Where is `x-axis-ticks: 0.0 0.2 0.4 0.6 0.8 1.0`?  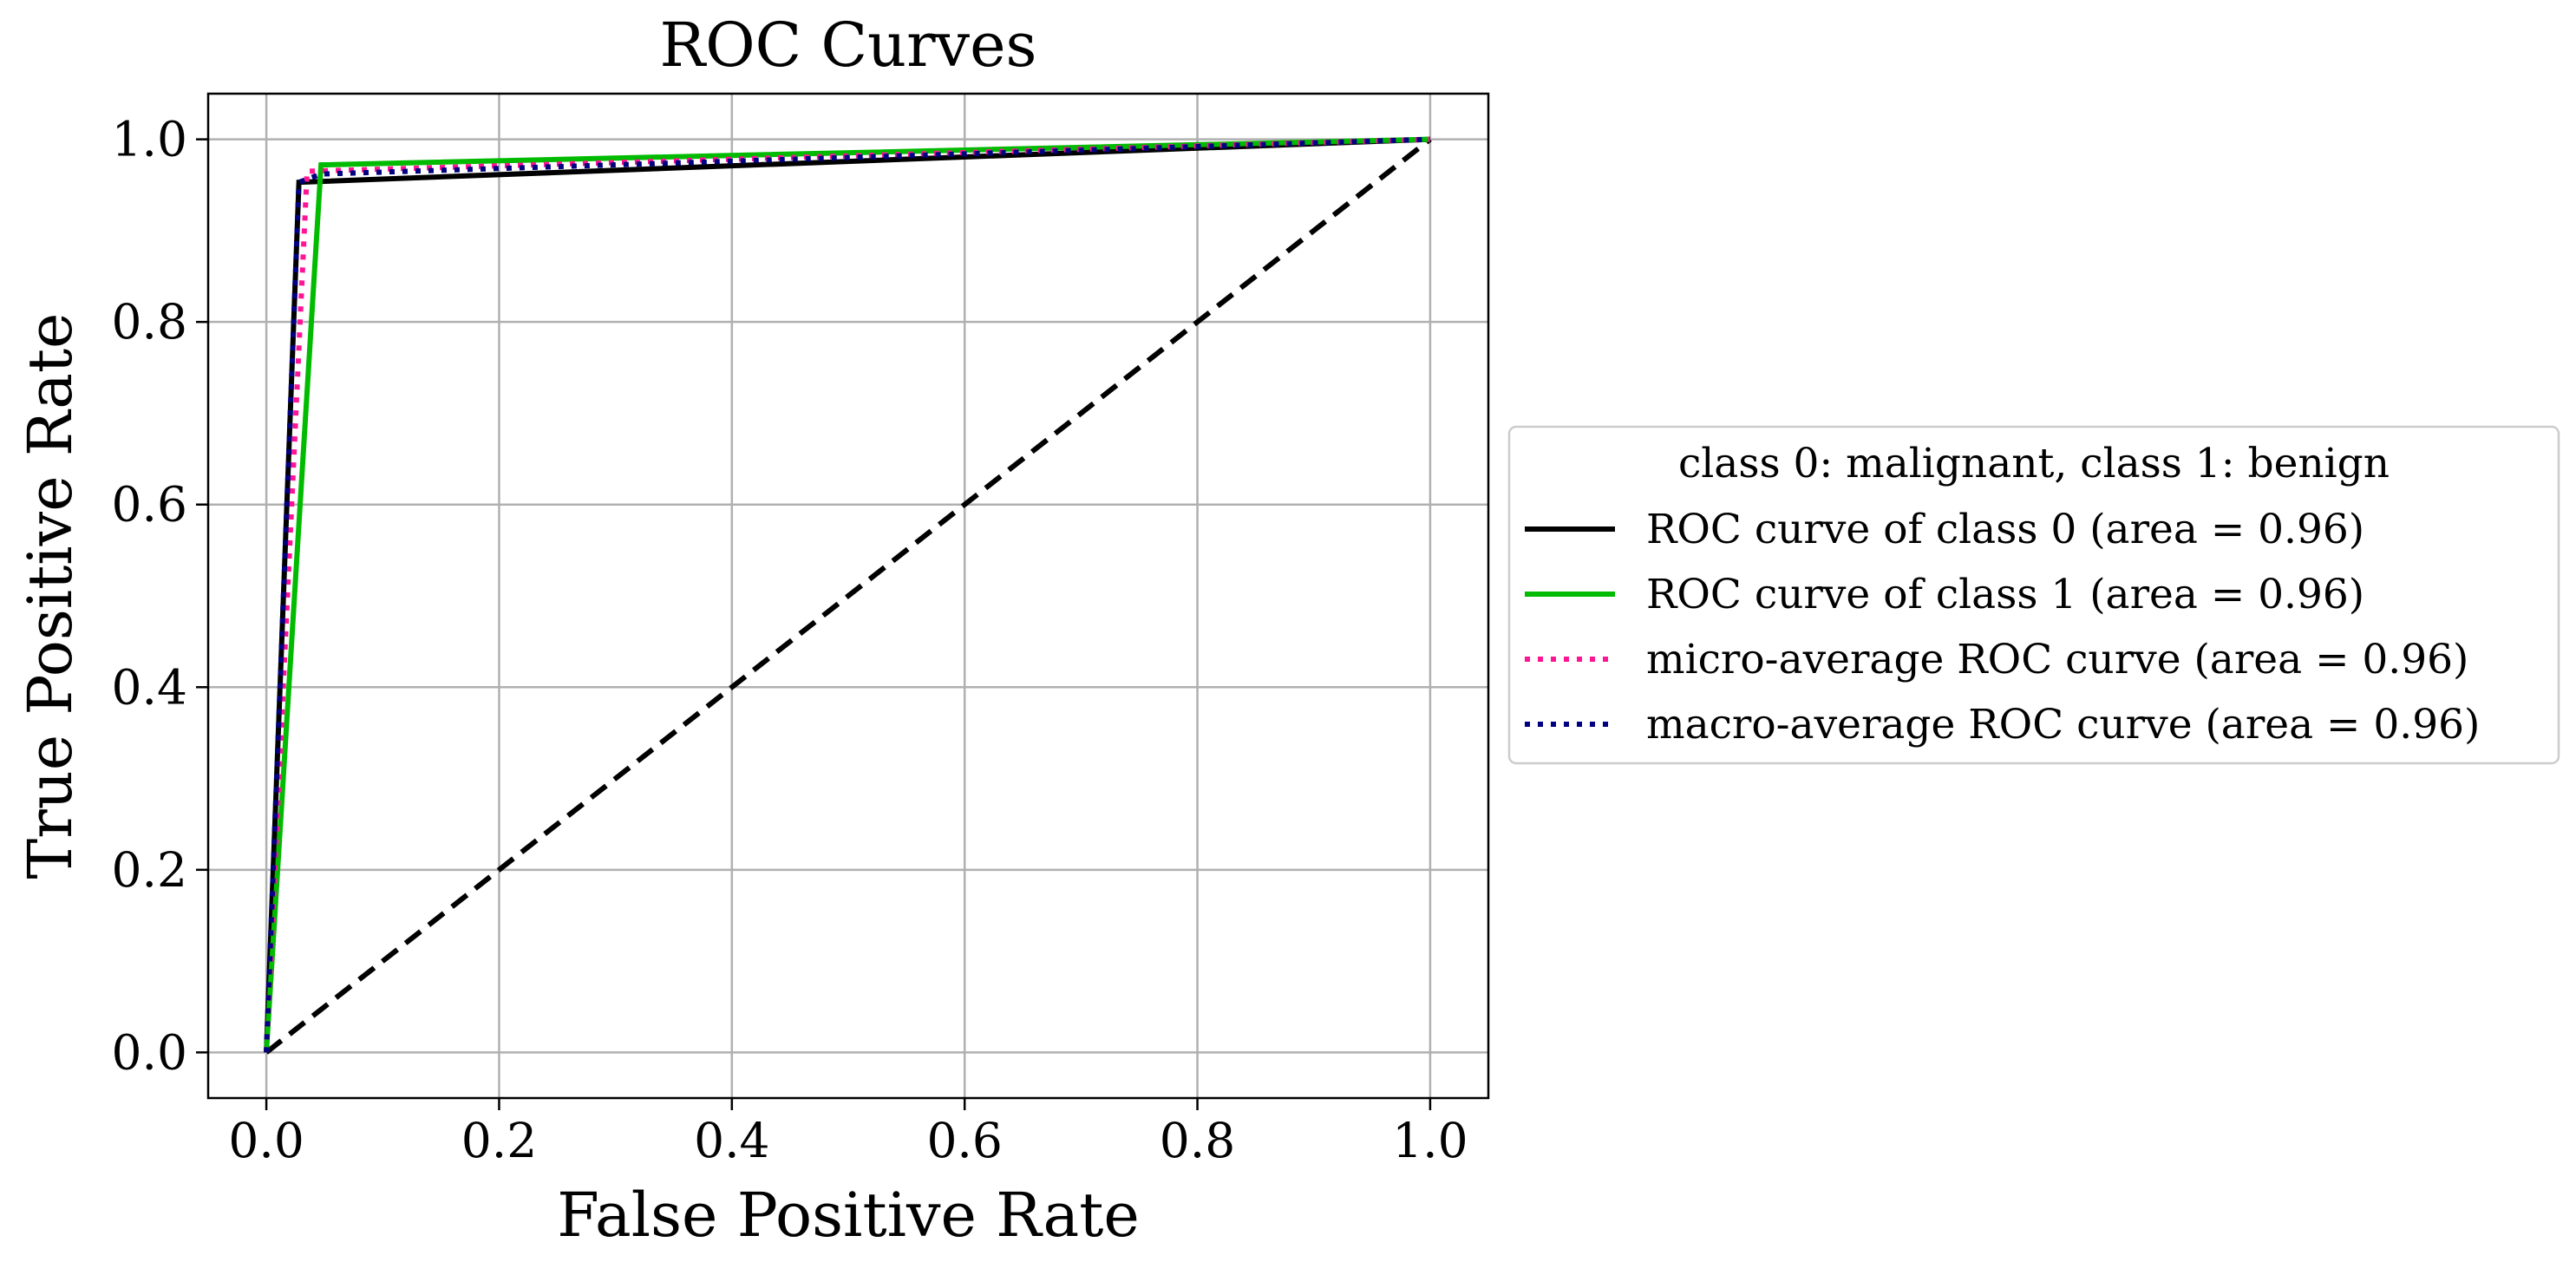 x-axis-ticks: 0.0 0.2 0.4 0.6 0.8 1.0 is located at coordinates (848, 1133).